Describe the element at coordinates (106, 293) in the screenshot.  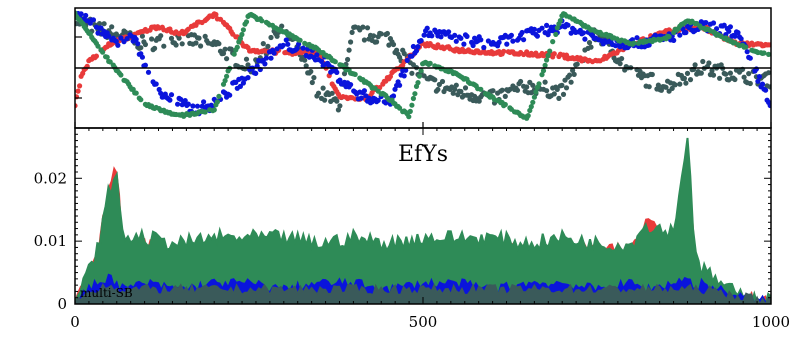
I see `annotation-label: multi-SB` at that location.